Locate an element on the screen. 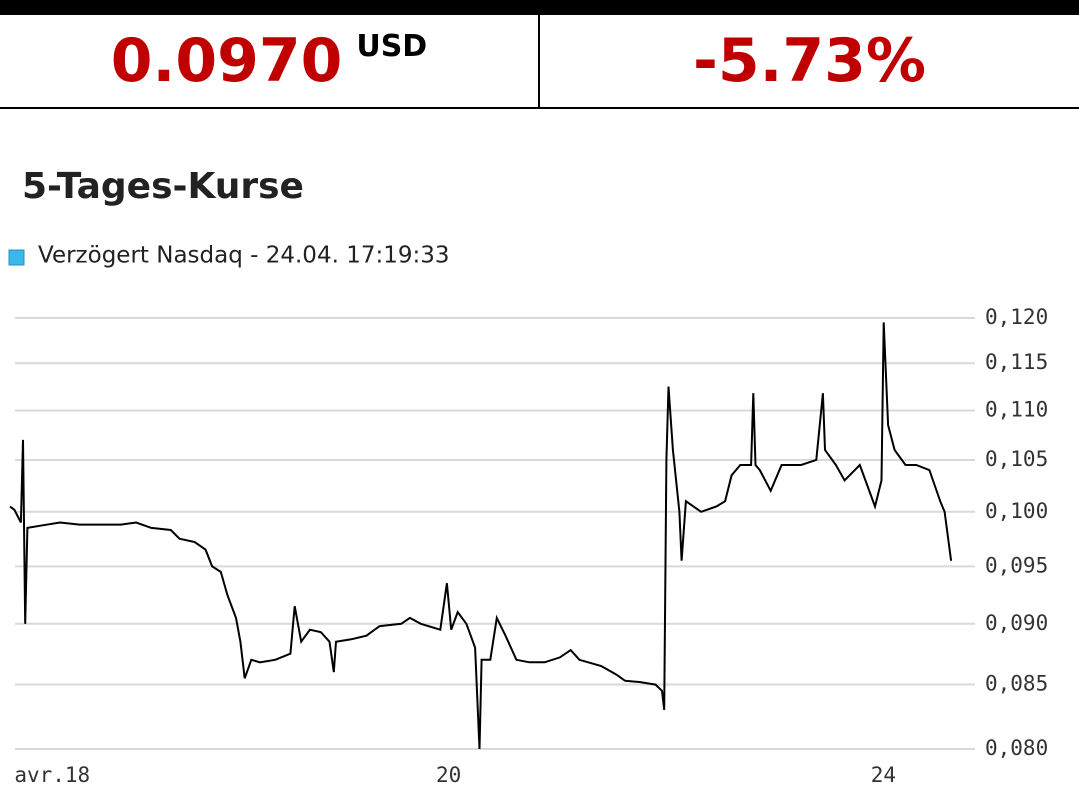 Image resolution: width=1079 pixels, height=788 pixels. y-tick-label: 0,095 is located at coordinates (1016, 565).